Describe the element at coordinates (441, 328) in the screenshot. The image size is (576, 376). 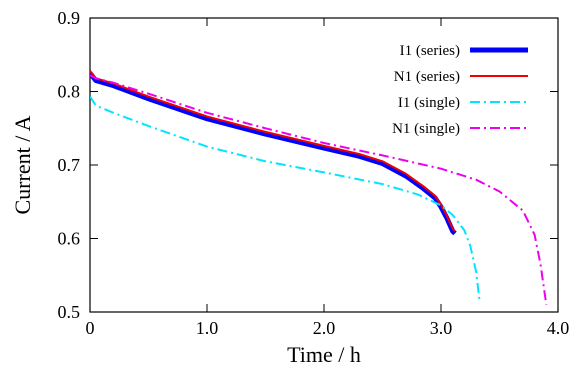
I see `x-tick-label: 3.0` at that location.